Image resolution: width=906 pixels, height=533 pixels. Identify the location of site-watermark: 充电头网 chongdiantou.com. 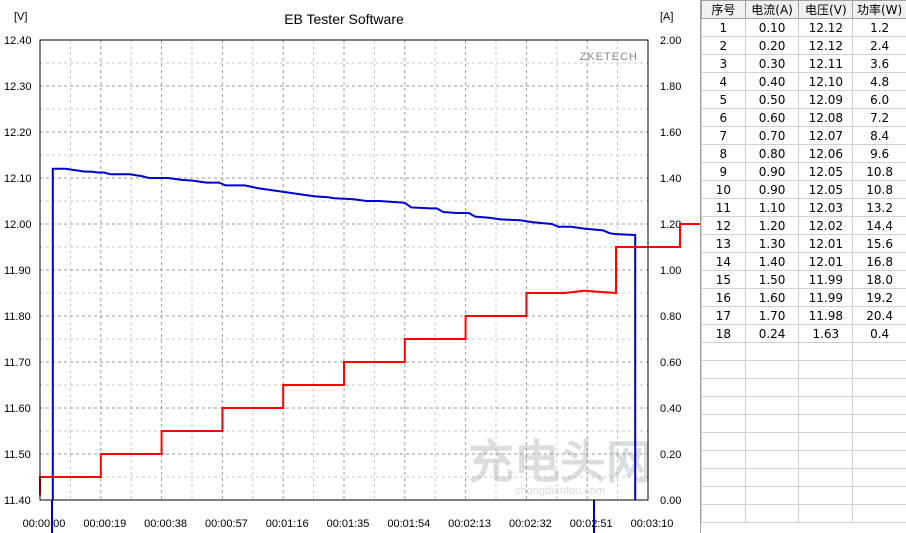
(560, 466).